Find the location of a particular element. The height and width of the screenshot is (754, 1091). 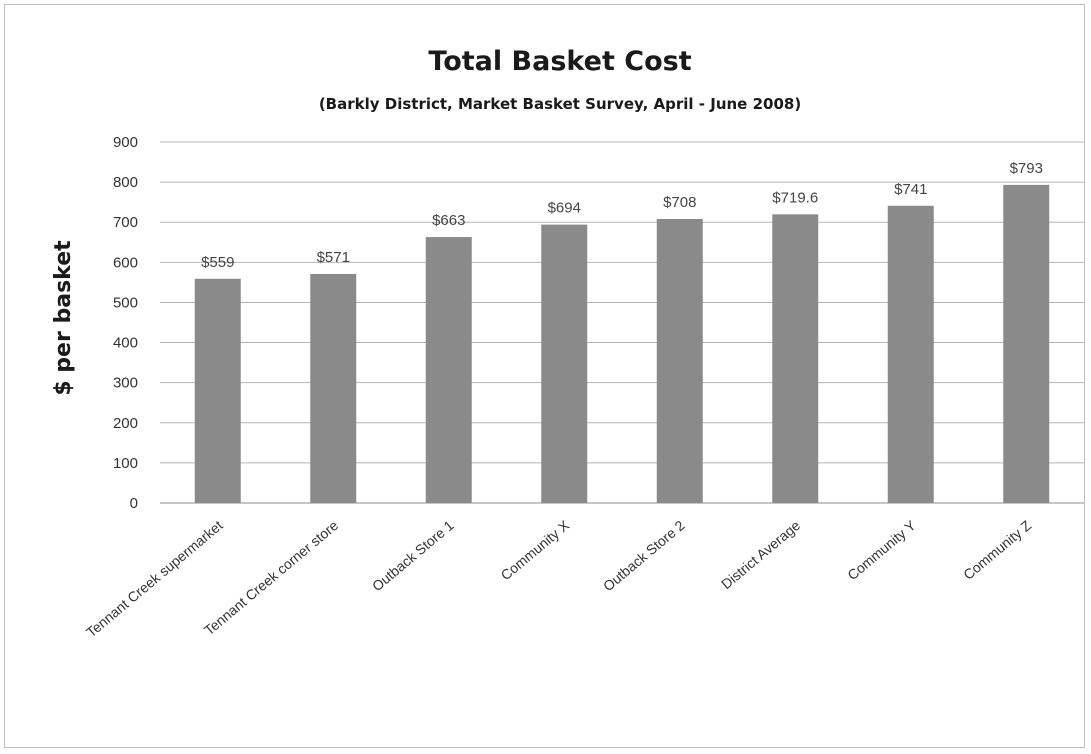

y-axis-ticks: 0 100 200 300 400 500 600 700 800 900 is located at coordinates (125, 323).